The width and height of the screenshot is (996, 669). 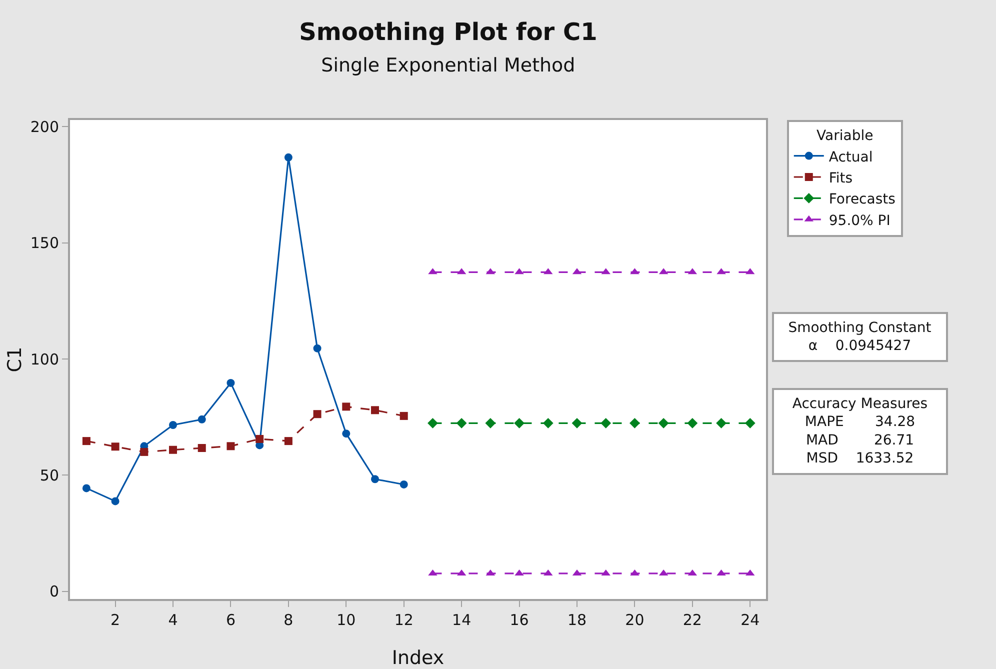 I want to click on text: MAPE 34.28, so click(x=860, y=422).